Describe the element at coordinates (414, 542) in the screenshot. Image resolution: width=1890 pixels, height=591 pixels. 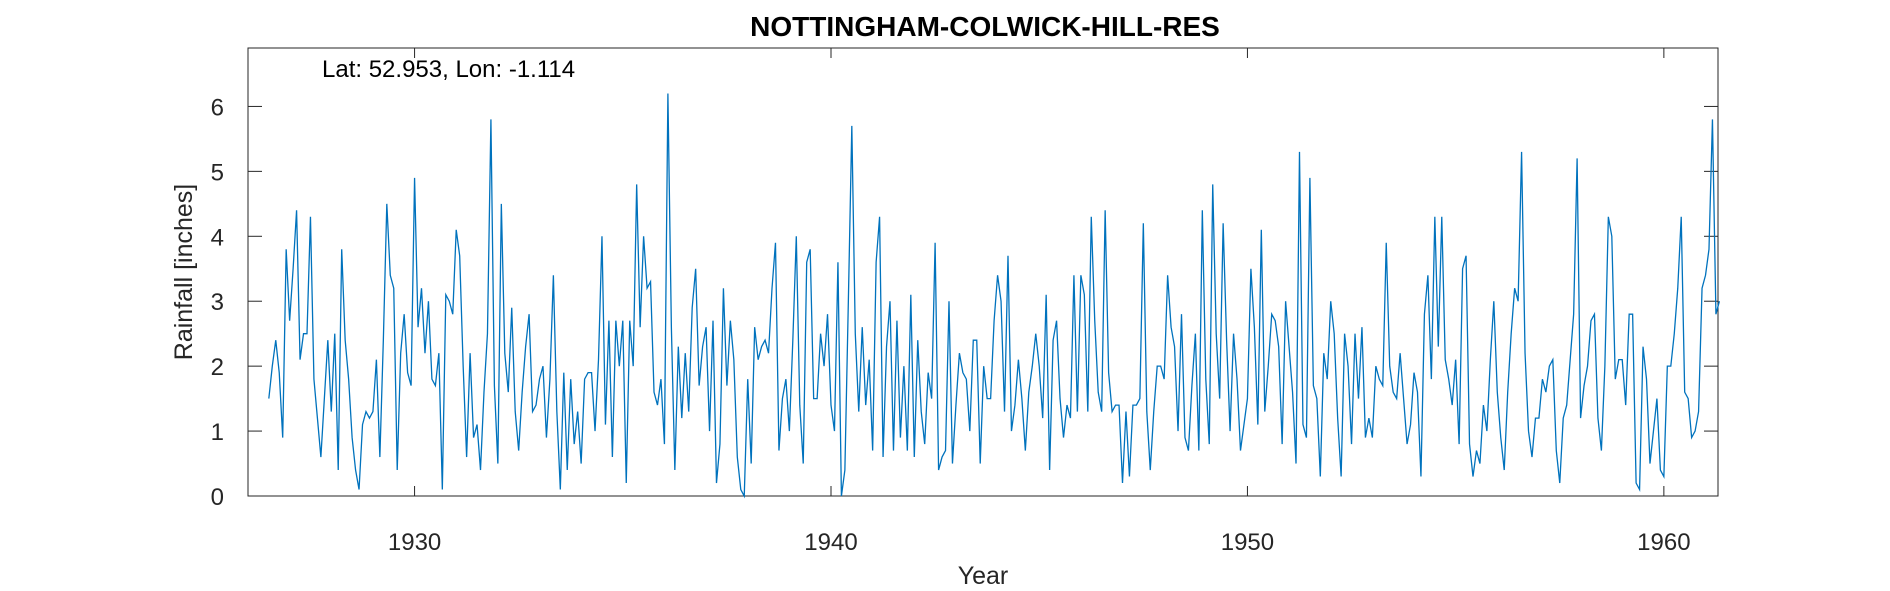
I see `x-tick-label: 1930` at that location.